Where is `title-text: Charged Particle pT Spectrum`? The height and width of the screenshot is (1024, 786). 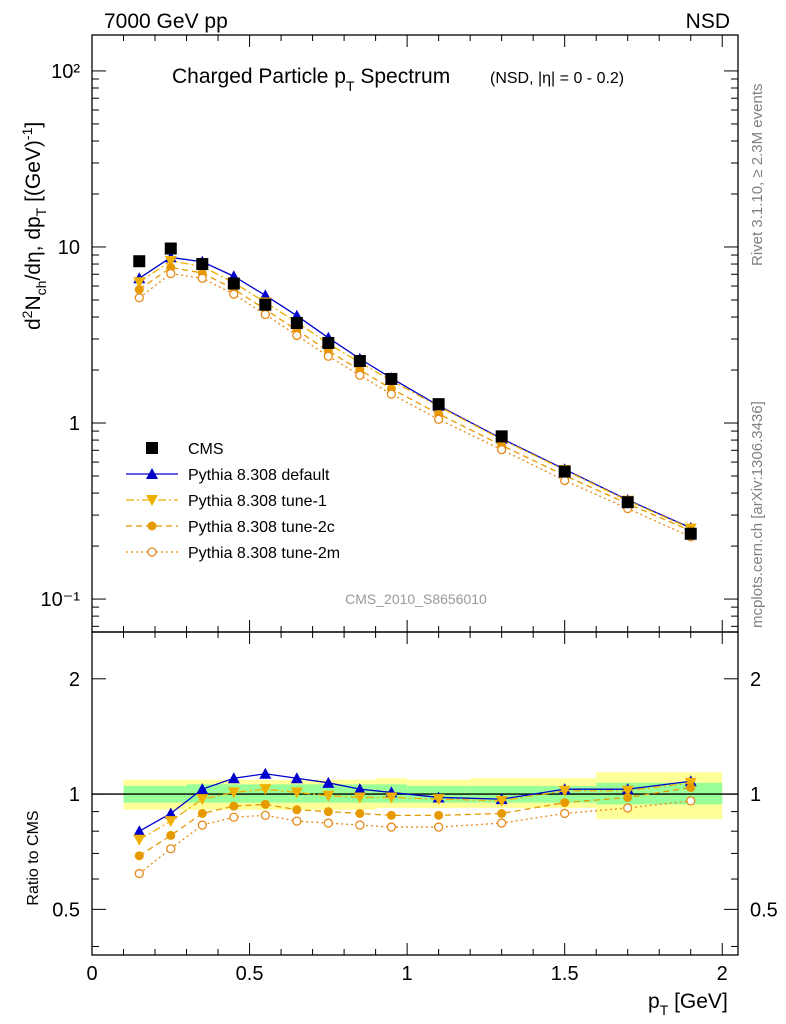
title-text: Charged Particle pT Spectrum is located at coordinates (311, 79).